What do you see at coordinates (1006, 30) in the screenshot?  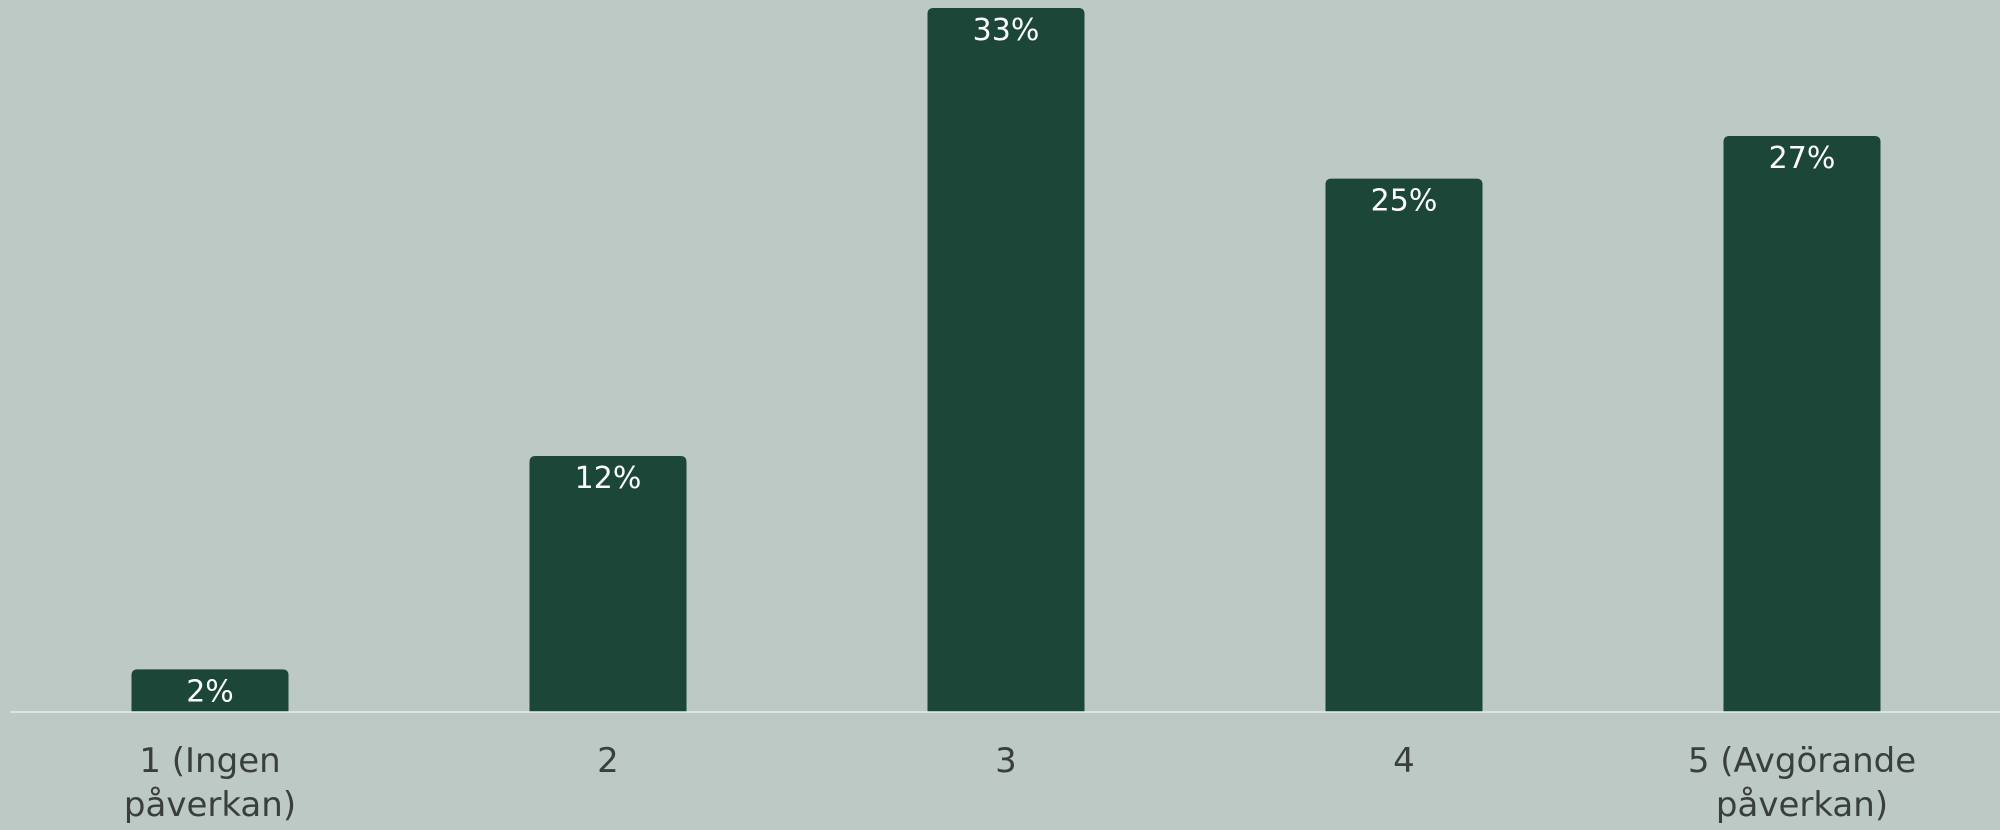 I see `data-label-3: 33%` at bounding box center [1006, 30].